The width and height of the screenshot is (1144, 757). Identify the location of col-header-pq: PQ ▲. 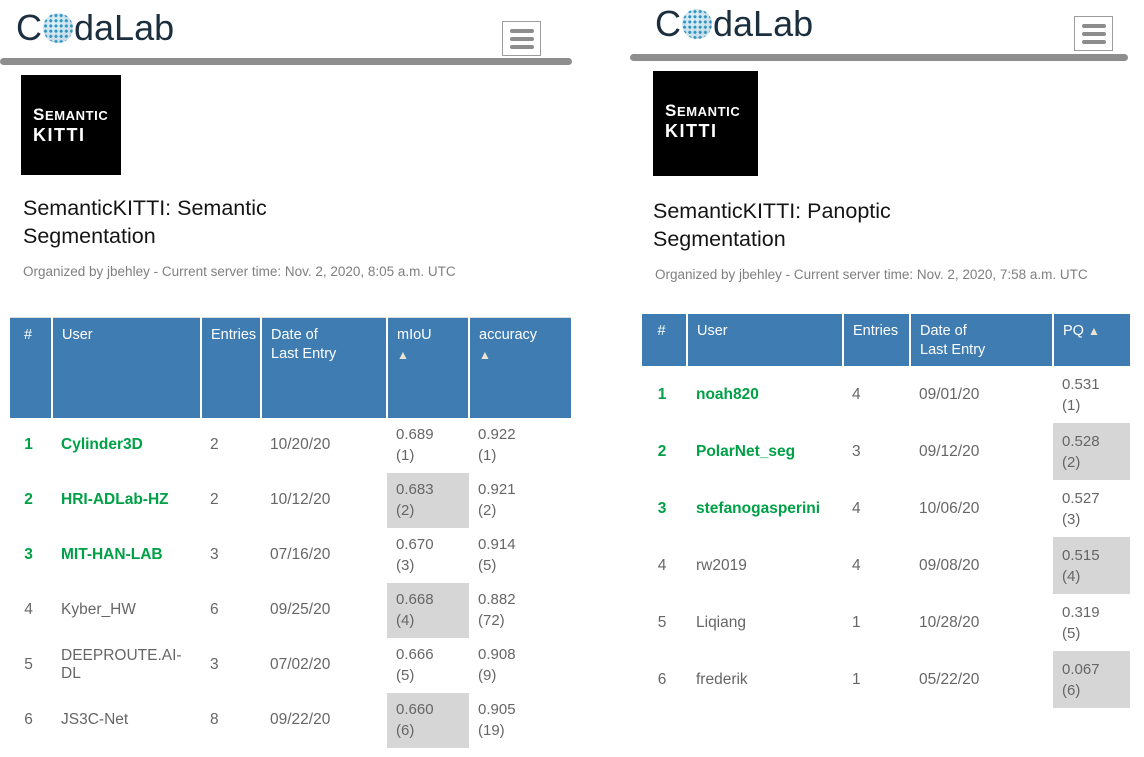
(1091, 340).